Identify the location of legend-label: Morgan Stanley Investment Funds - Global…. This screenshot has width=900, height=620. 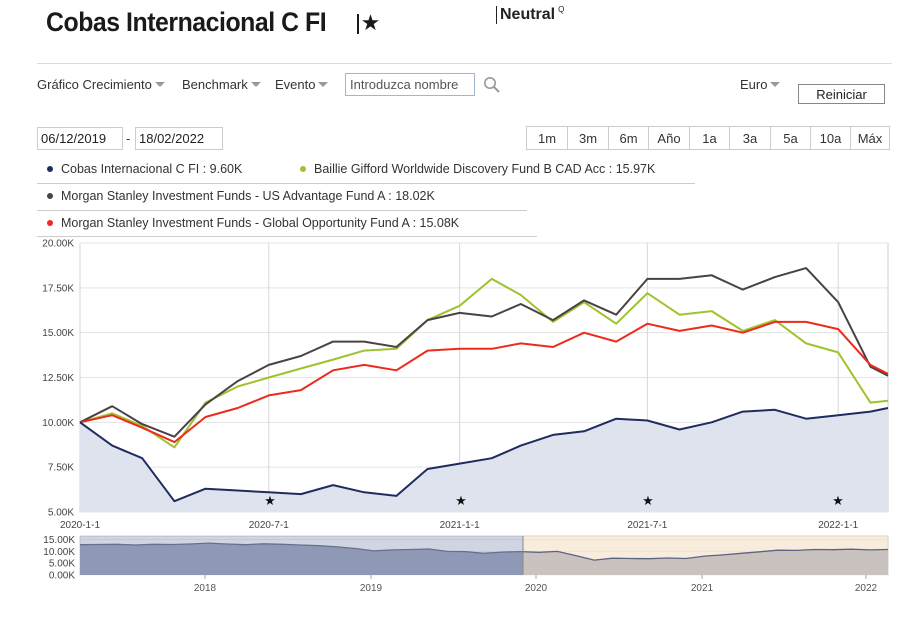
(260, 223).